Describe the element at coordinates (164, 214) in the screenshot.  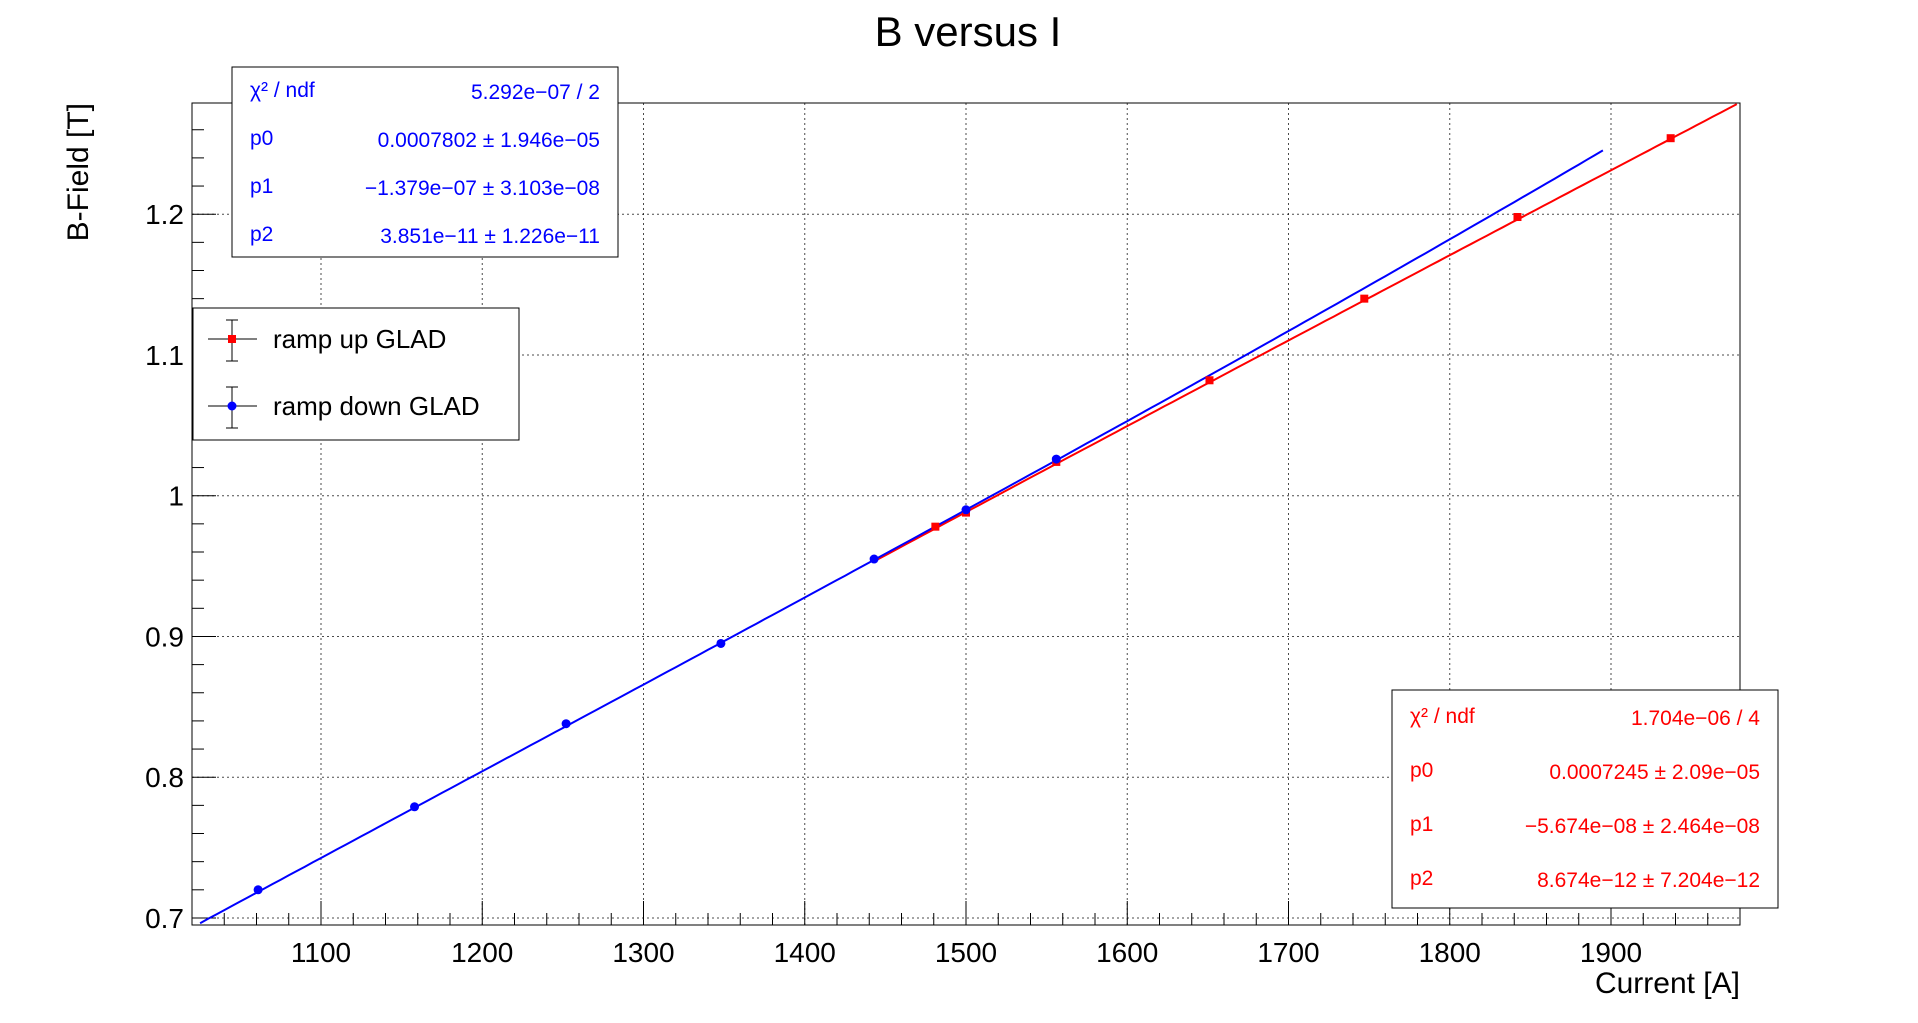
I see `y-tick-label: 1.2` at that location.